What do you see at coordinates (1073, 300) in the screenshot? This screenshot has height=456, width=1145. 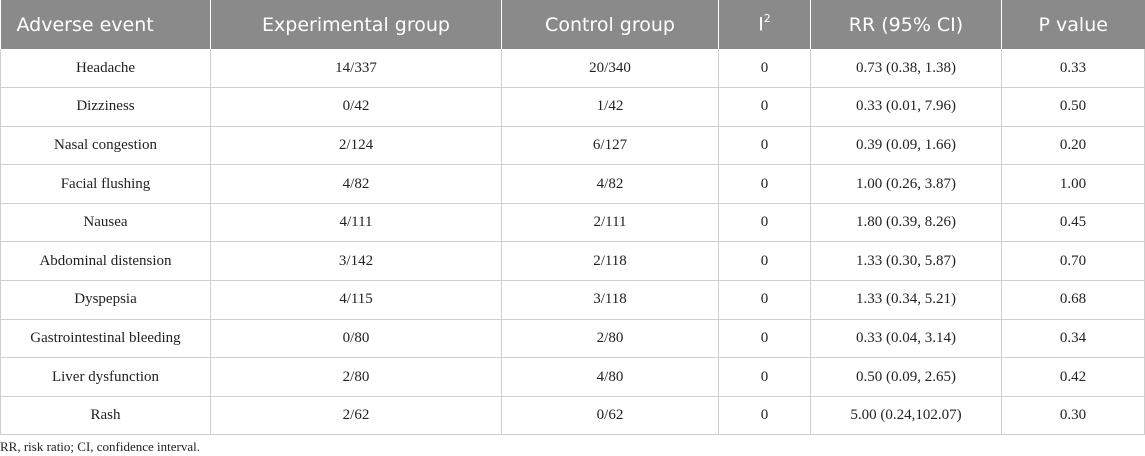 I see `cell-p-value: 0.68` at bounding box center [1073, 300].